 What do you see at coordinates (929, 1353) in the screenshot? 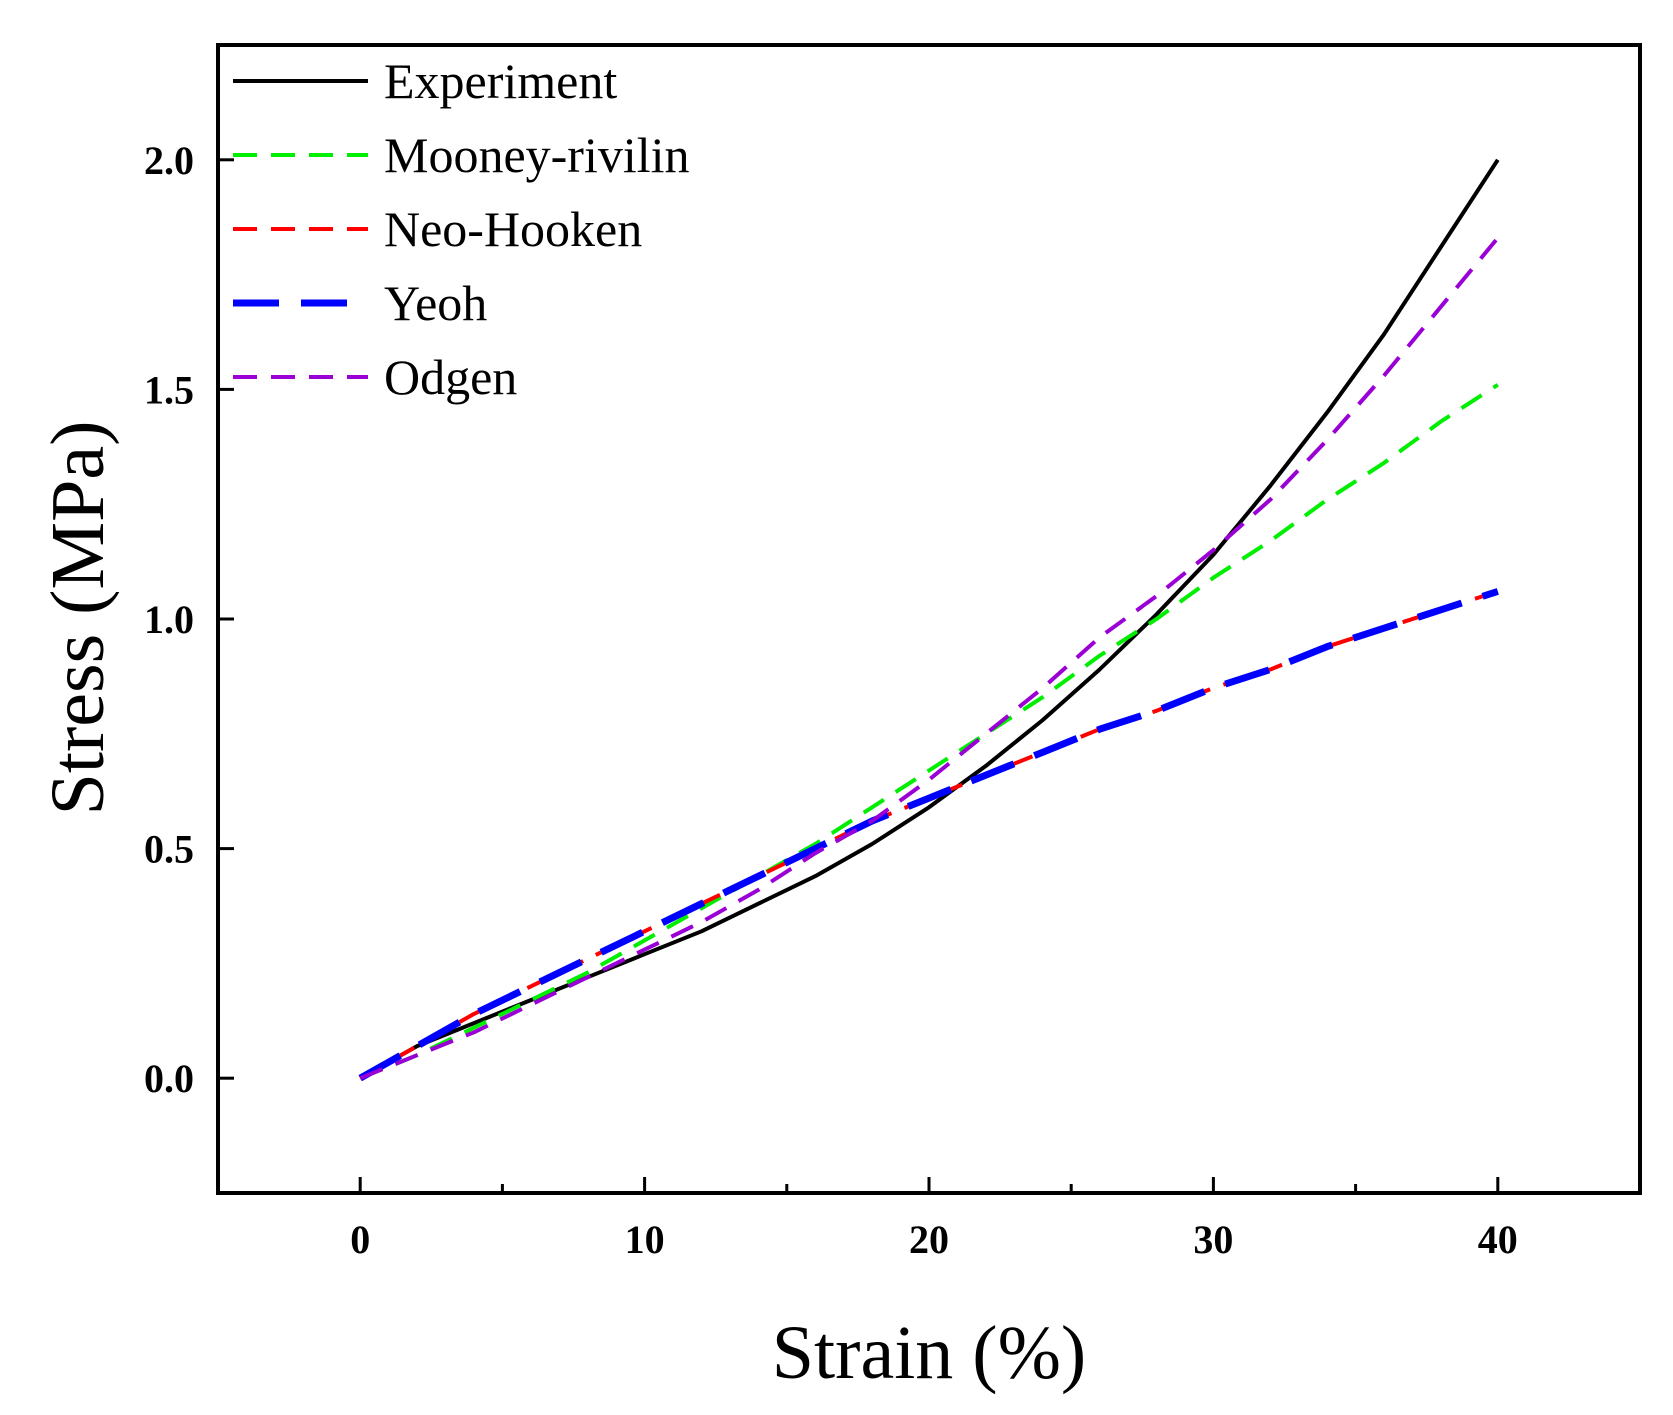
I see `x-axis-title: Strain (%)` at bounding box center [929, 1353].